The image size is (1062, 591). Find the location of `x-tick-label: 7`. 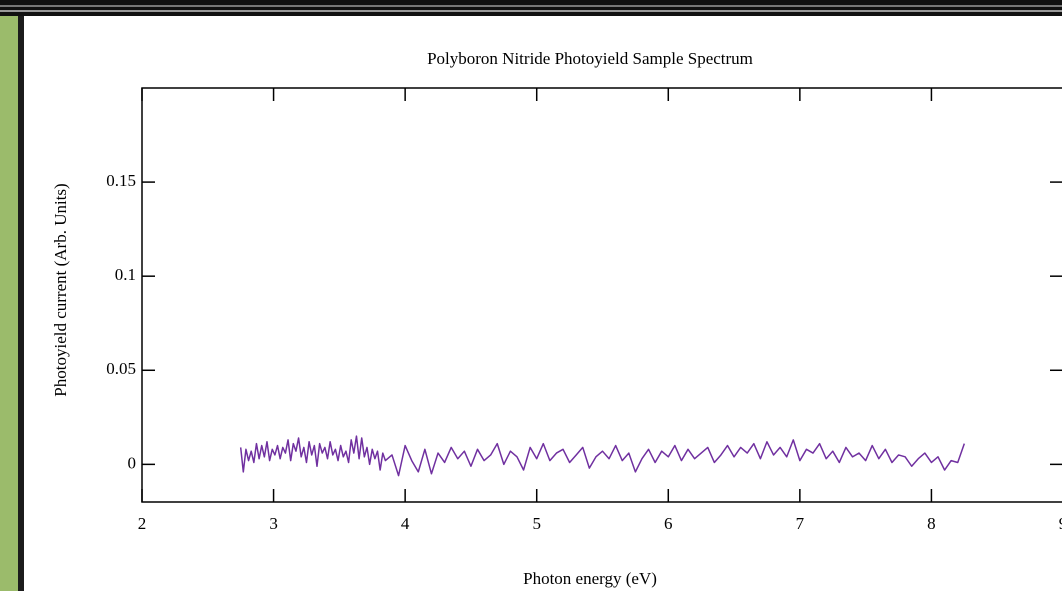

x-tick-label: 7 is located at coordinates (800, 523).